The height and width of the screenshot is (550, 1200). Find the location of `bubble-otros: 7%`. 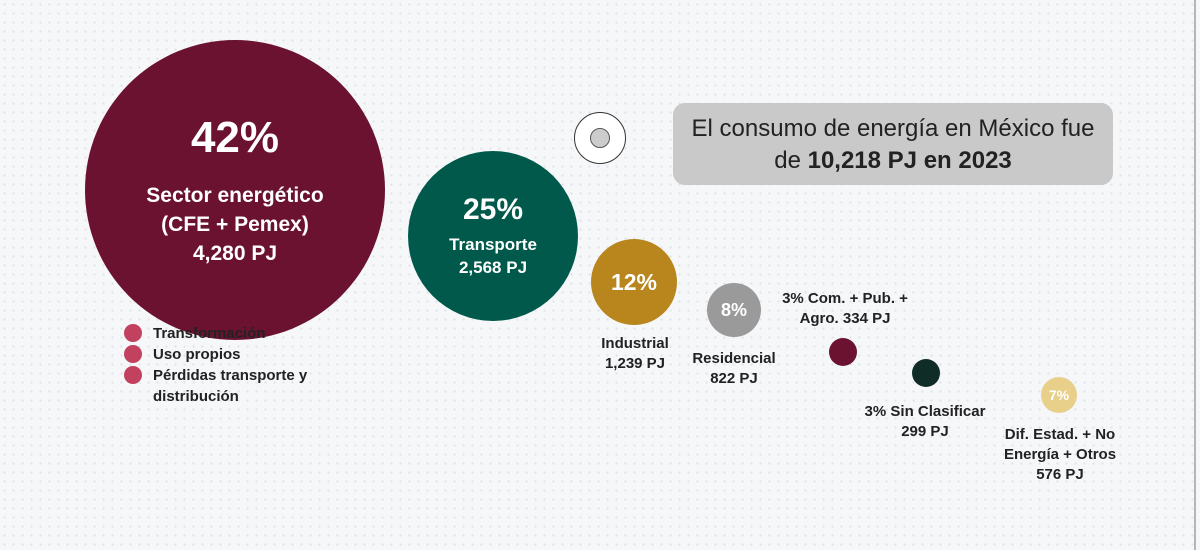

bubble-otros: 7% is located at coordinates (1059, 395).